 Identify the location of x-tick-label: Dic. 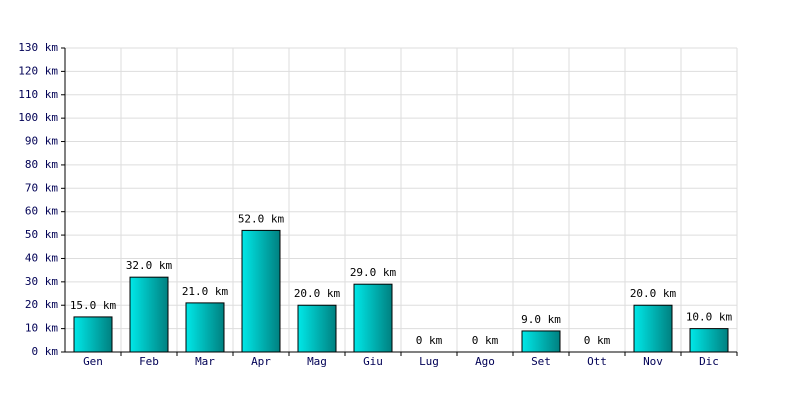
(709, 361).